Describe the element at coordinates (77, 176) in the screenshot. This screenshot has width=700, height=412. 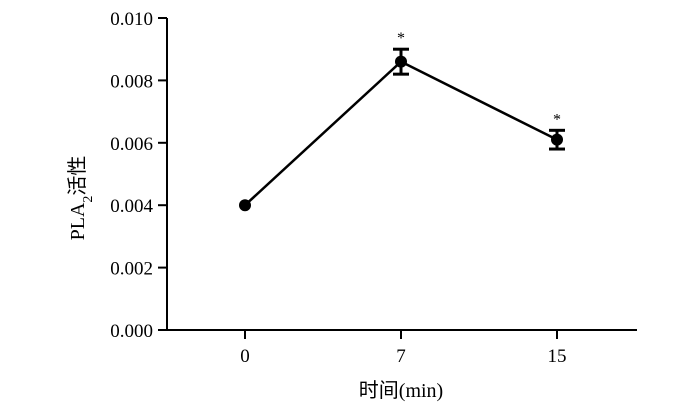
I see `y-axis-title-tail: 活性` at that location.